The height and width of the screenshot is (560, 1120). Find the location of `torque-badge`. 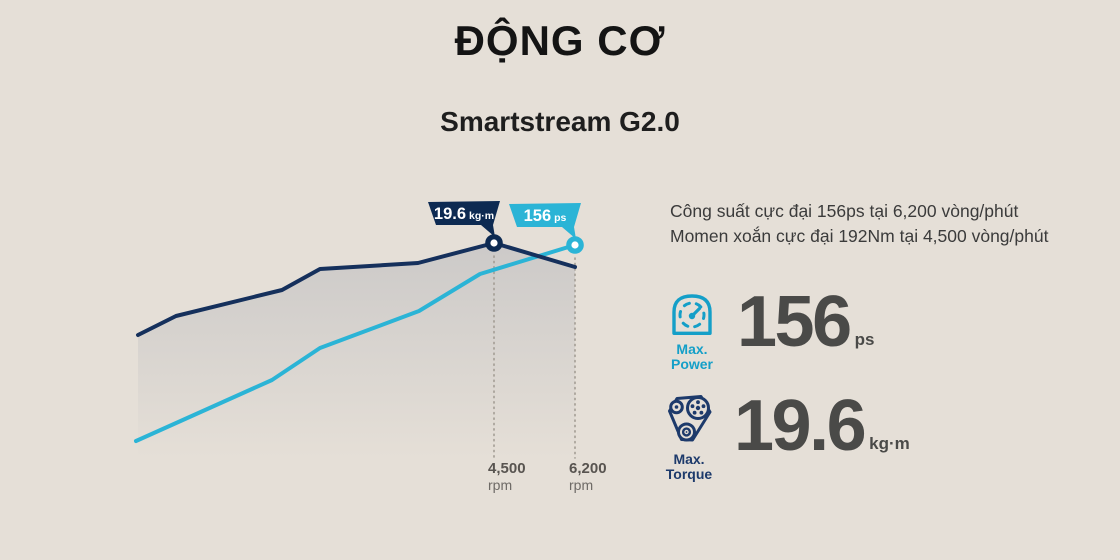

torque-badge is located at coordinates (464, 219).